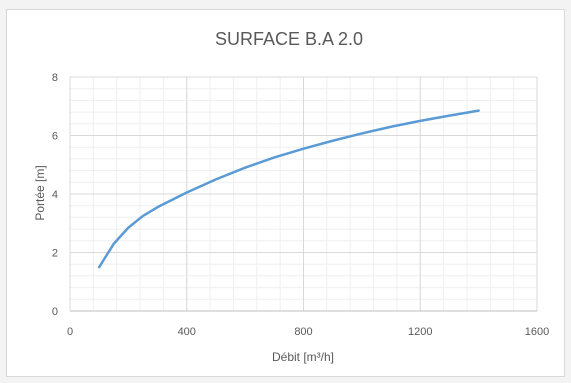 The width and height of the screenshot is (571, 383). I want to click on x-tick-label: 1600, so click(537, 332).